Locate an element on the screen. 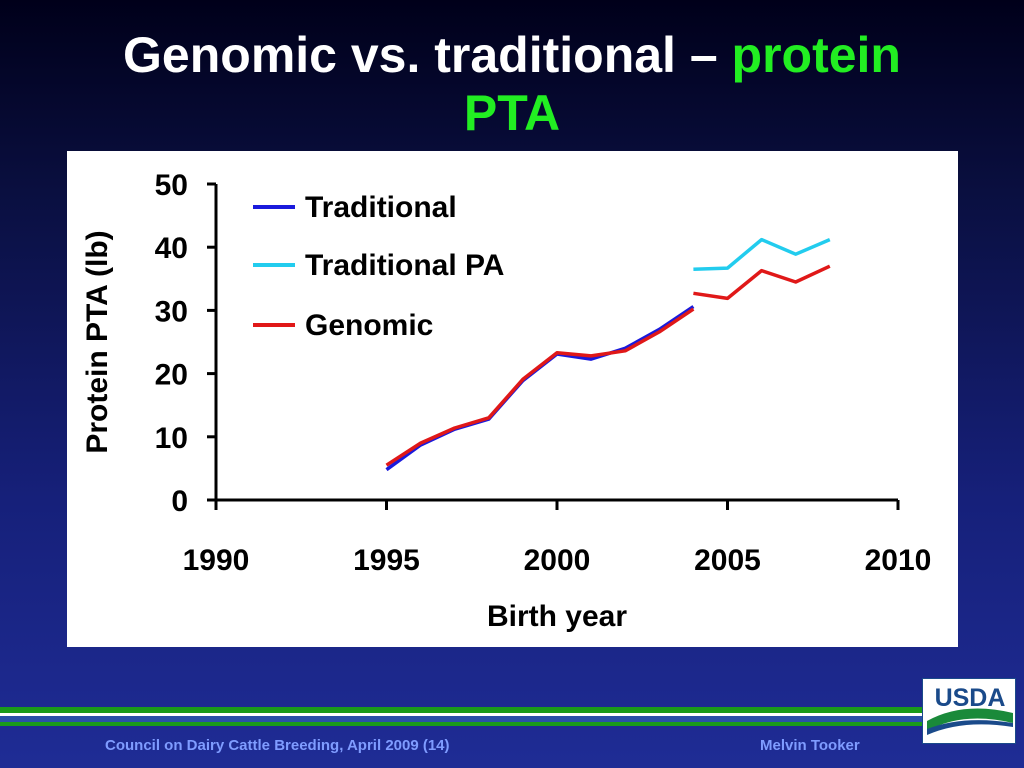  y-tick-label: 10 is located at coordinates (171, 438).